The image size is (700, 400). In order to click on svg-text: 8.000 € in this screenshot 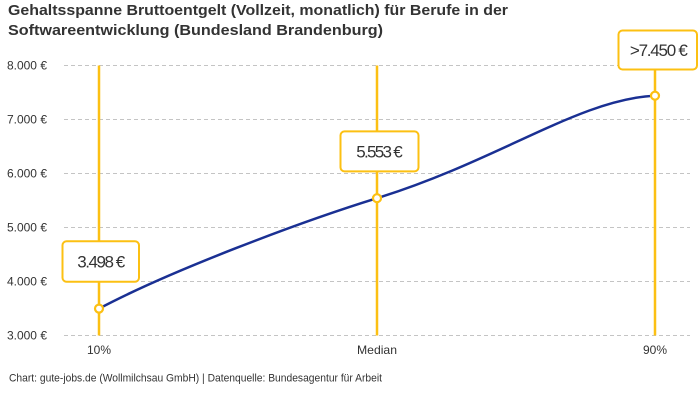, I will do `click(27, 66)`.